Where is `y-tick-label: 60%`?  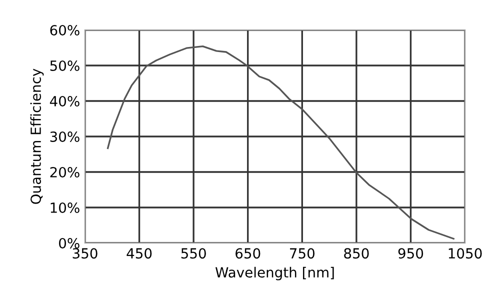
y-tick-label: 60% is located at coordinates (65, 30).